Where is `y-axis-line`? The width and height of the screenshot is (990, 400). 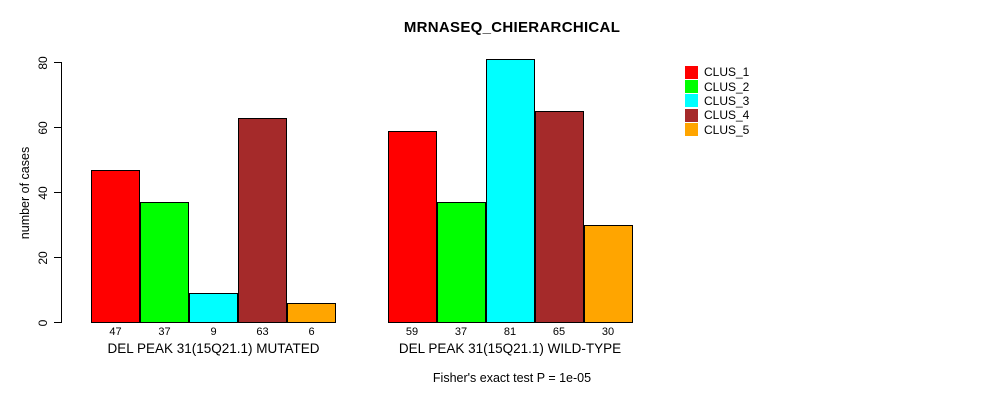 y-axis-line is located at coordinates (62, 192).